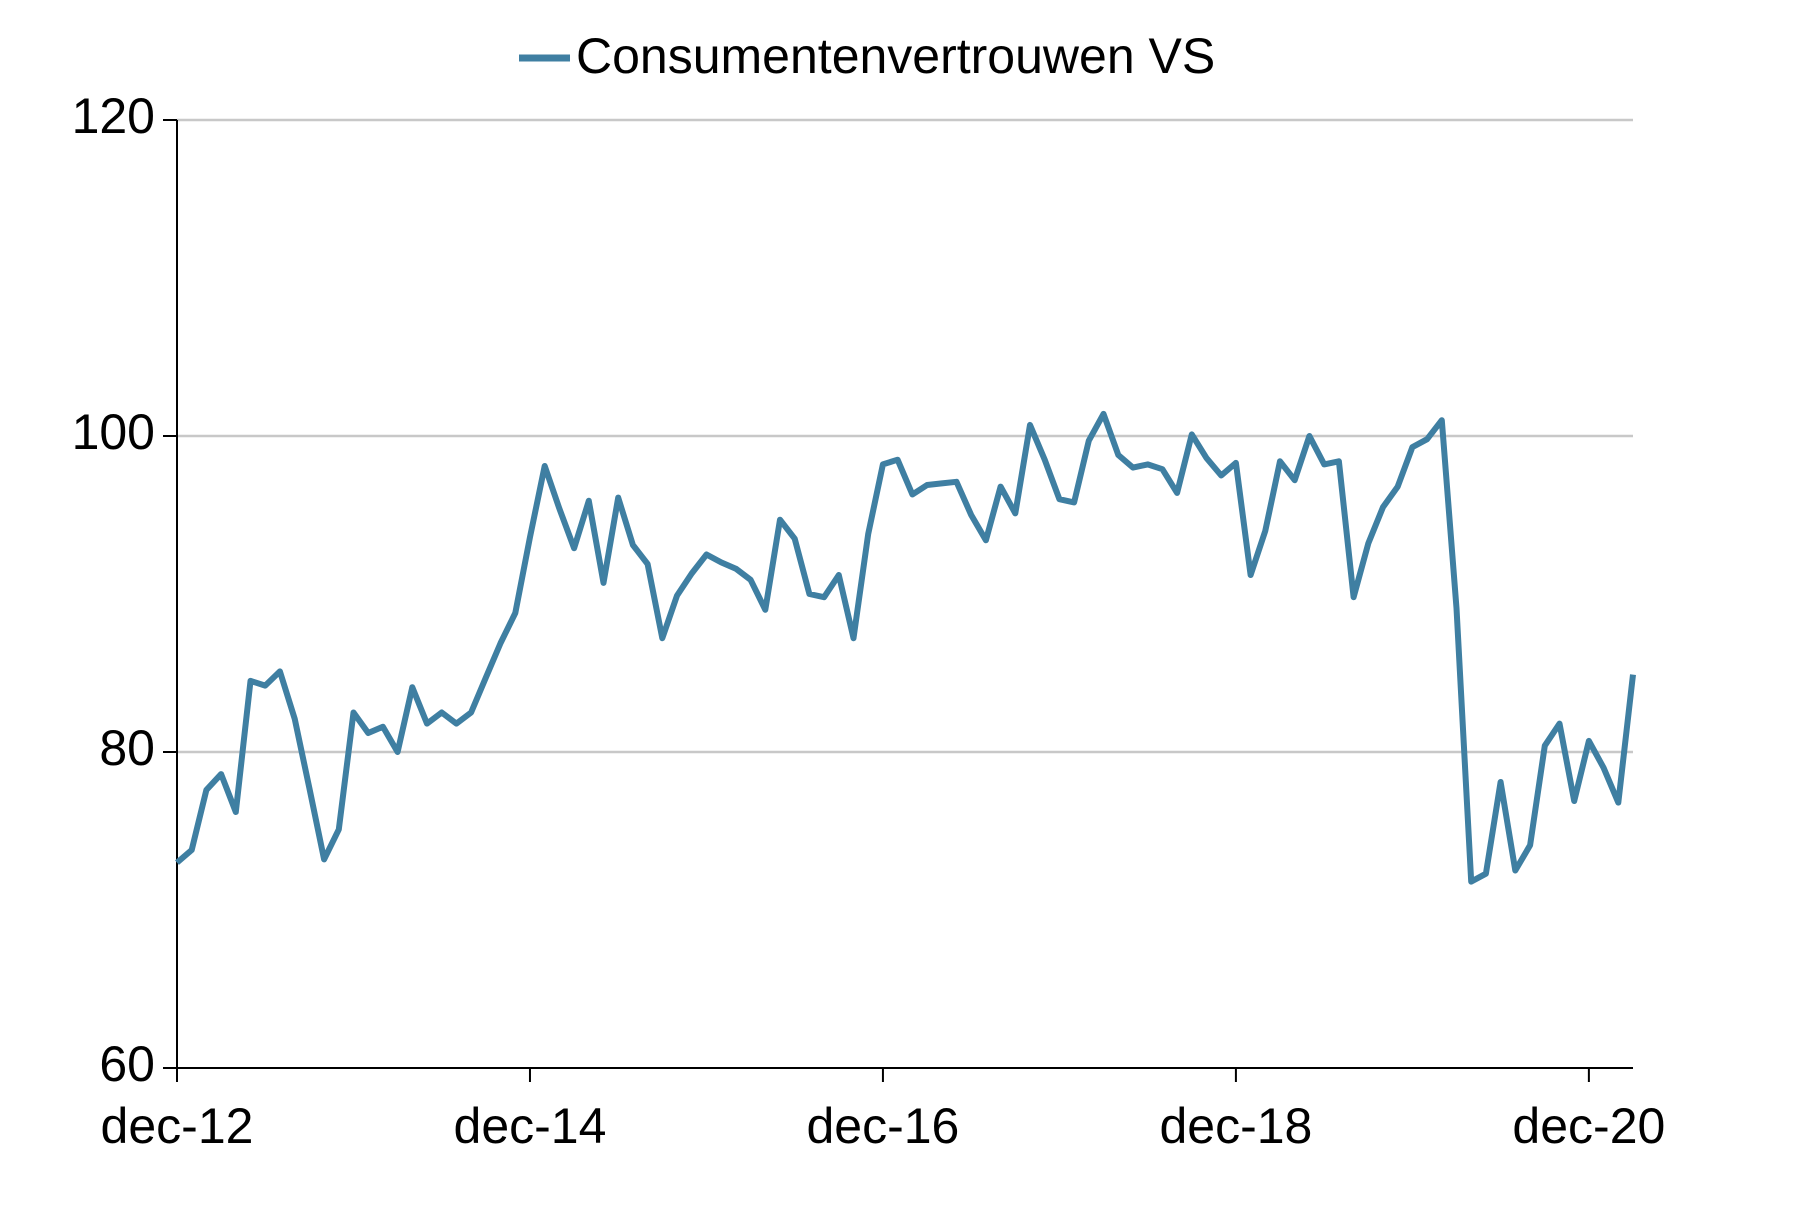 This screenshot has height=1209, width=1806. I want to click on y-tick-label: 120, so click(113, 116).